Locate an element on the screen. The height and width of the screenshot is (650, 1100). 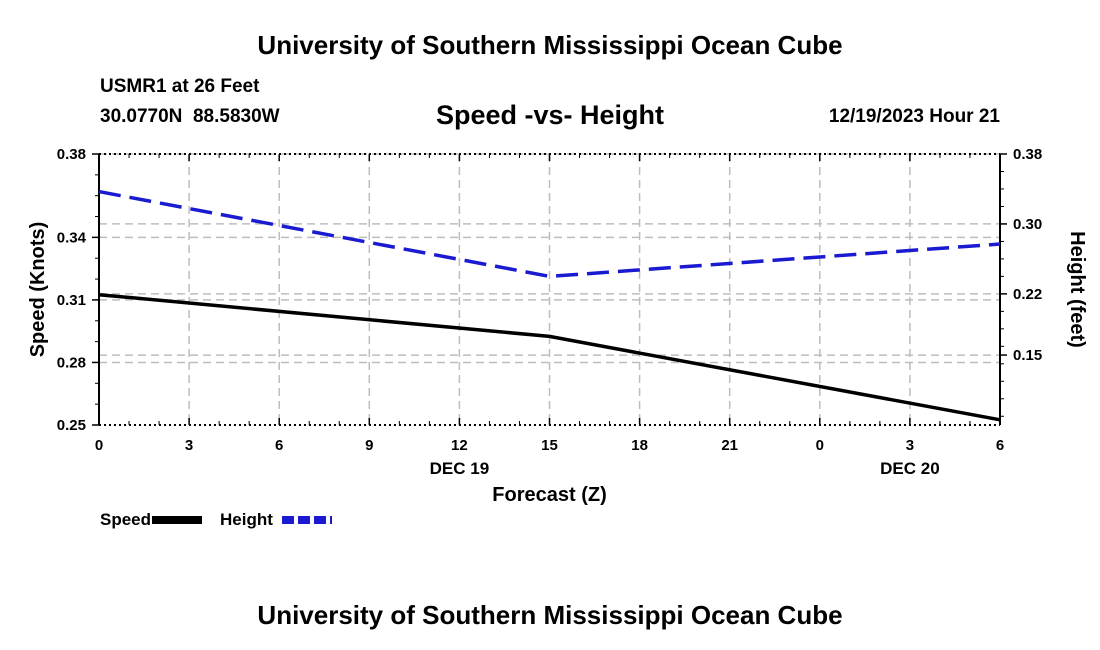
x-tick-label: 21 is located at coordinates (729, 445).